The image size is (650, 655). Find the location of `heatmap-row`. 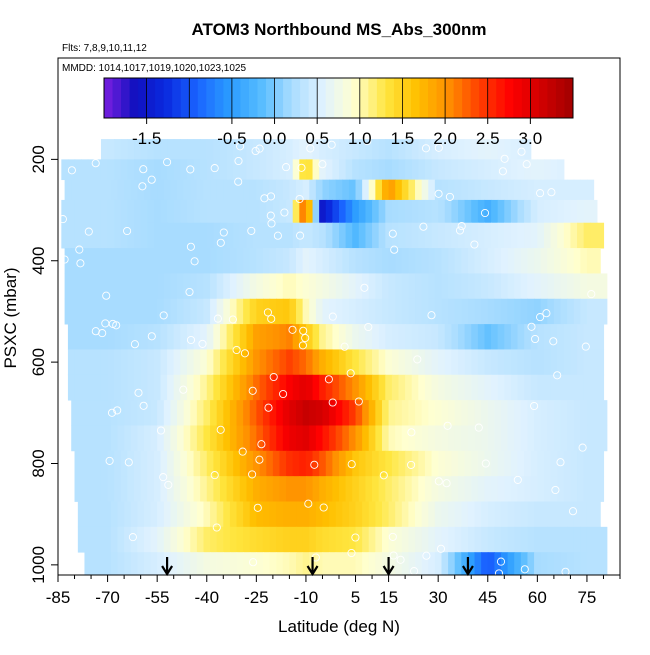

heatmap-row is located at coordinates (342, 539).